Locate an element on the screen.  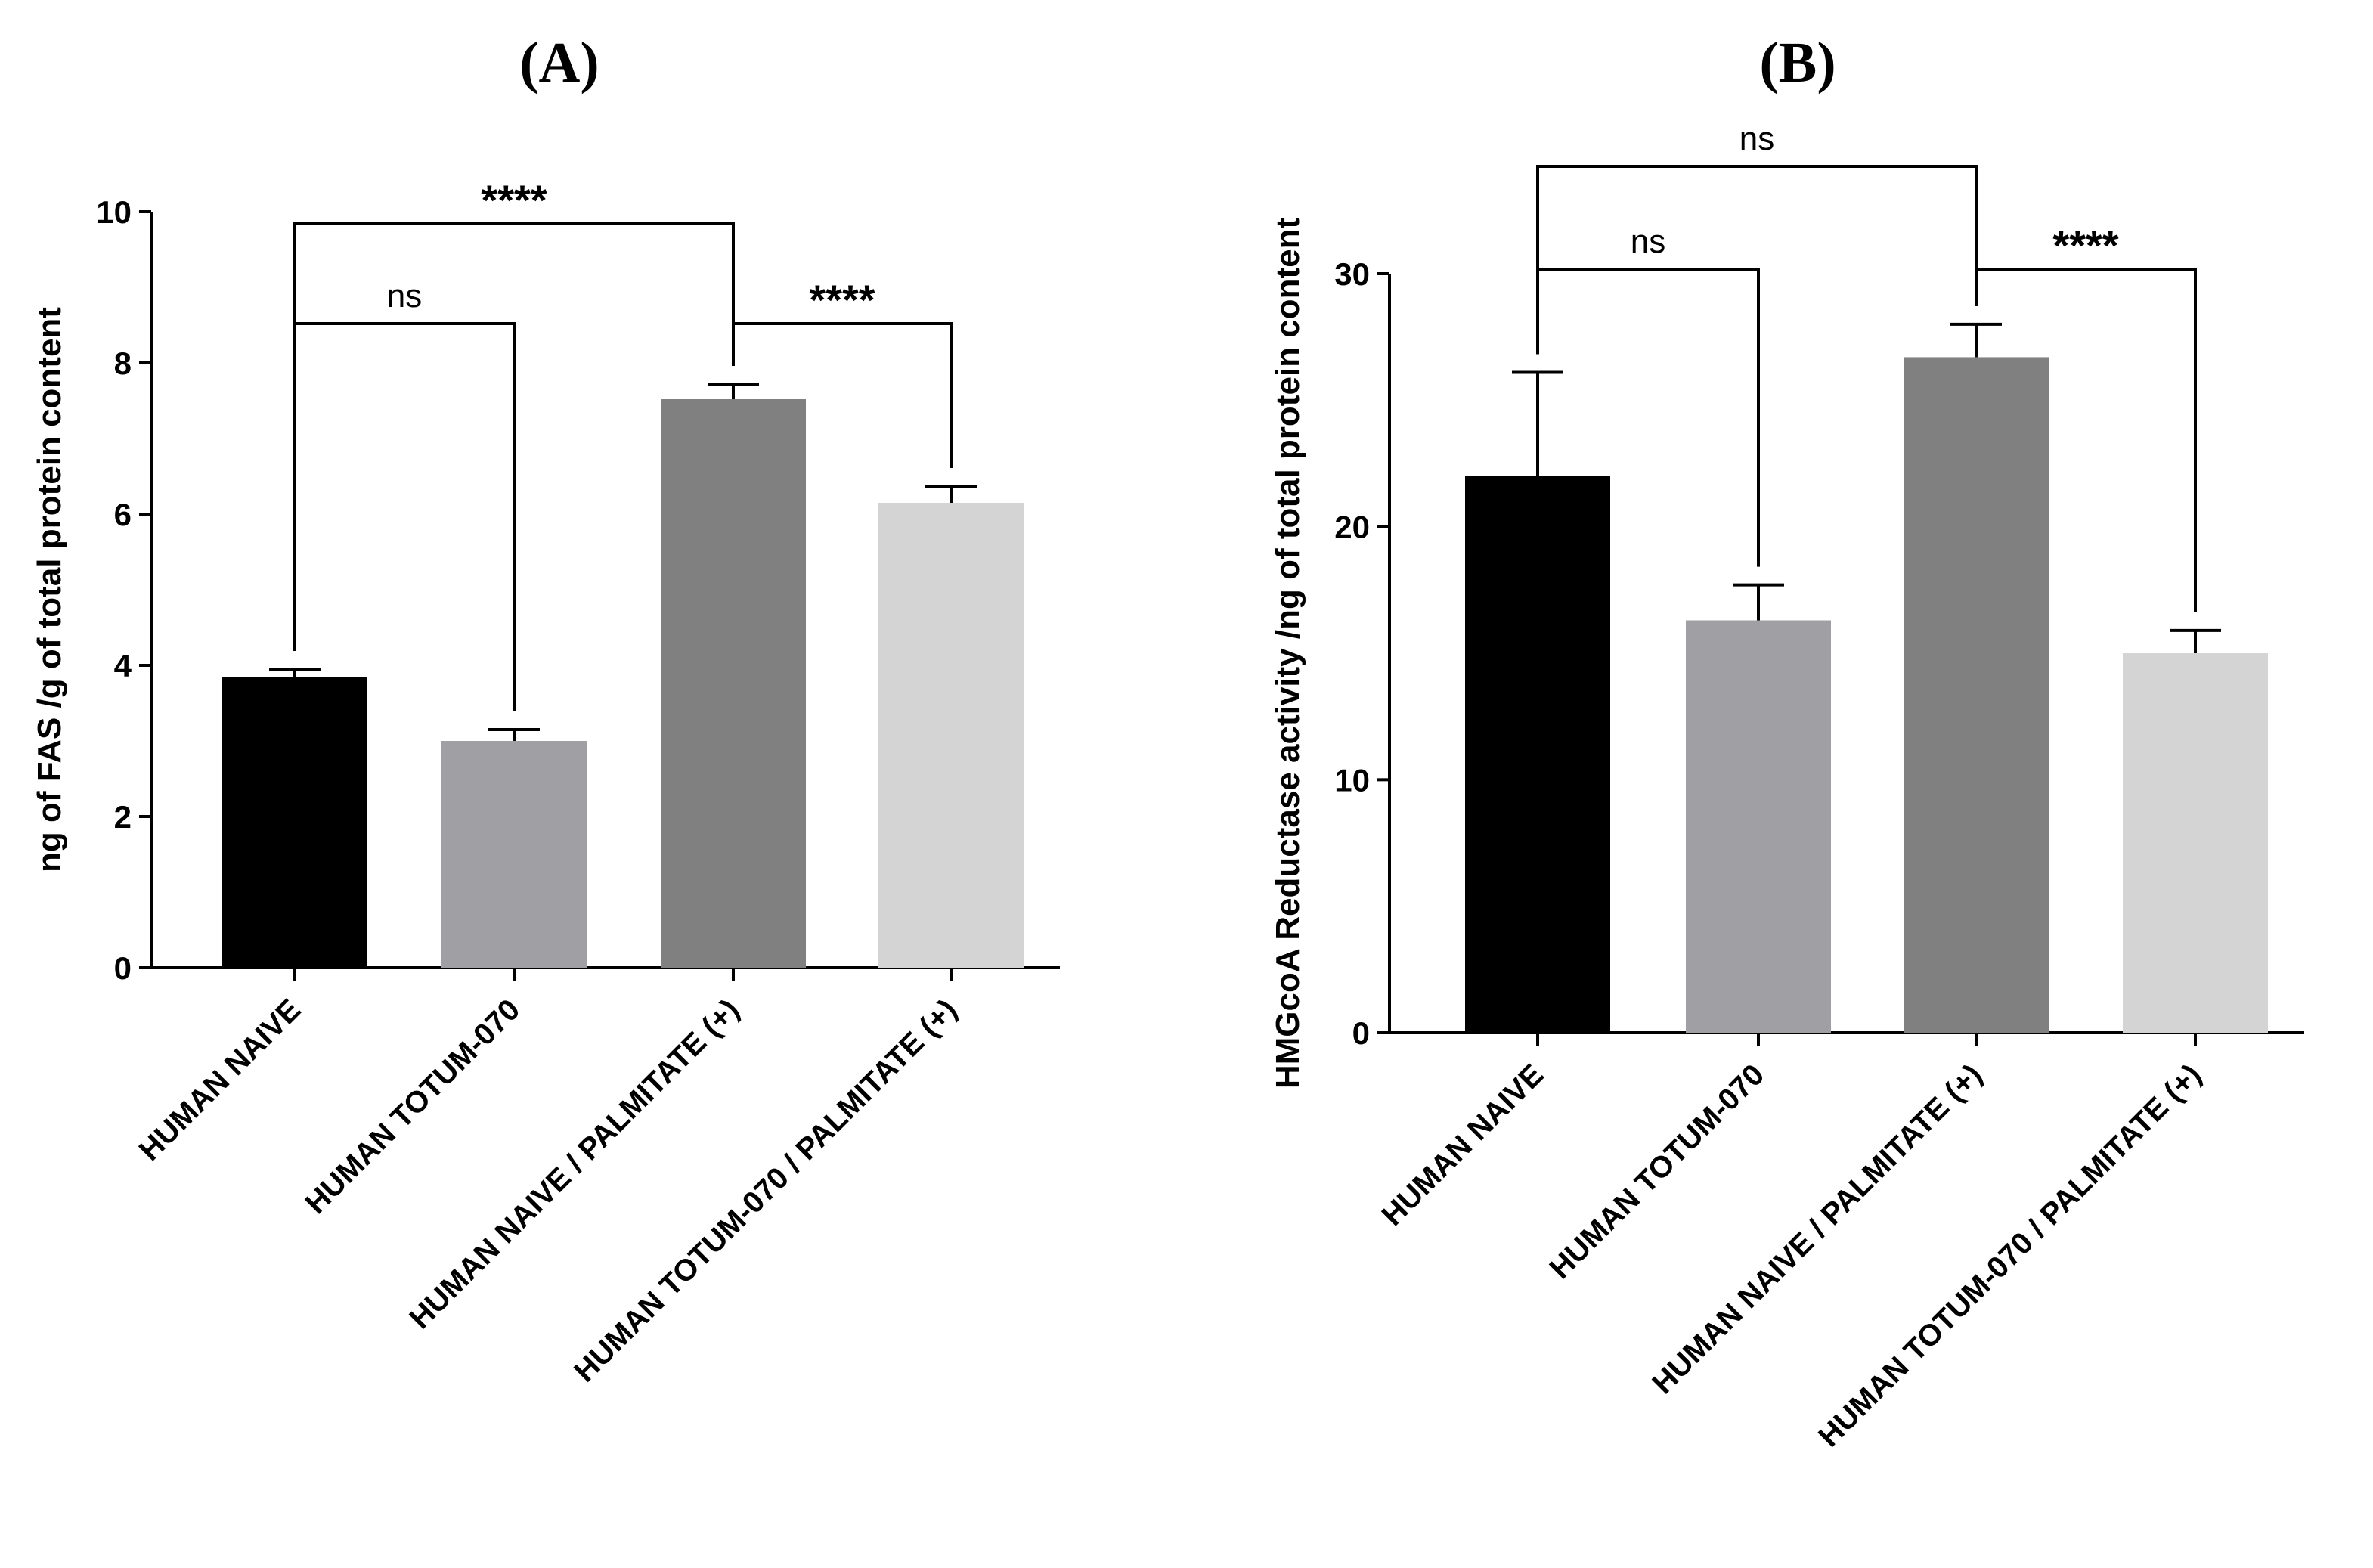
y-tick-label: 20 is located at coordinates (1352, 527).